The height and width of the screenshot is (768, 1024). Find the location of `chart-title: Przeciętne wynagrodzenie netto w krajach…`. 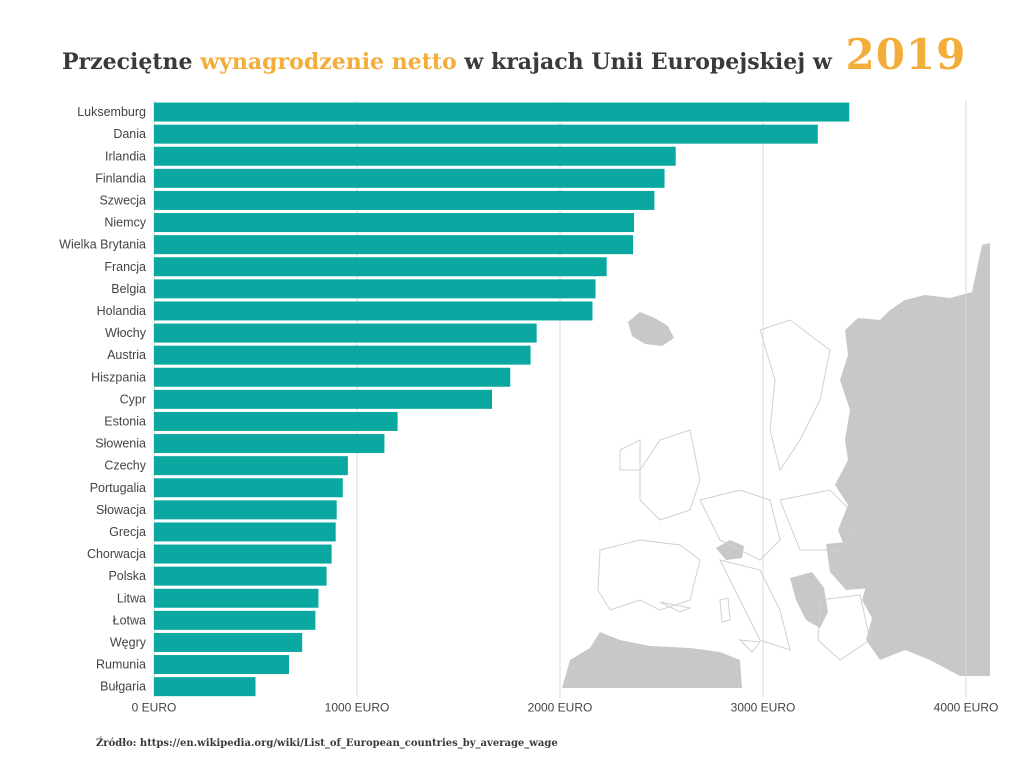

chart-title: Przeciętne wynagrodzenie netto w krajach… is located at coordinates (514, 54).